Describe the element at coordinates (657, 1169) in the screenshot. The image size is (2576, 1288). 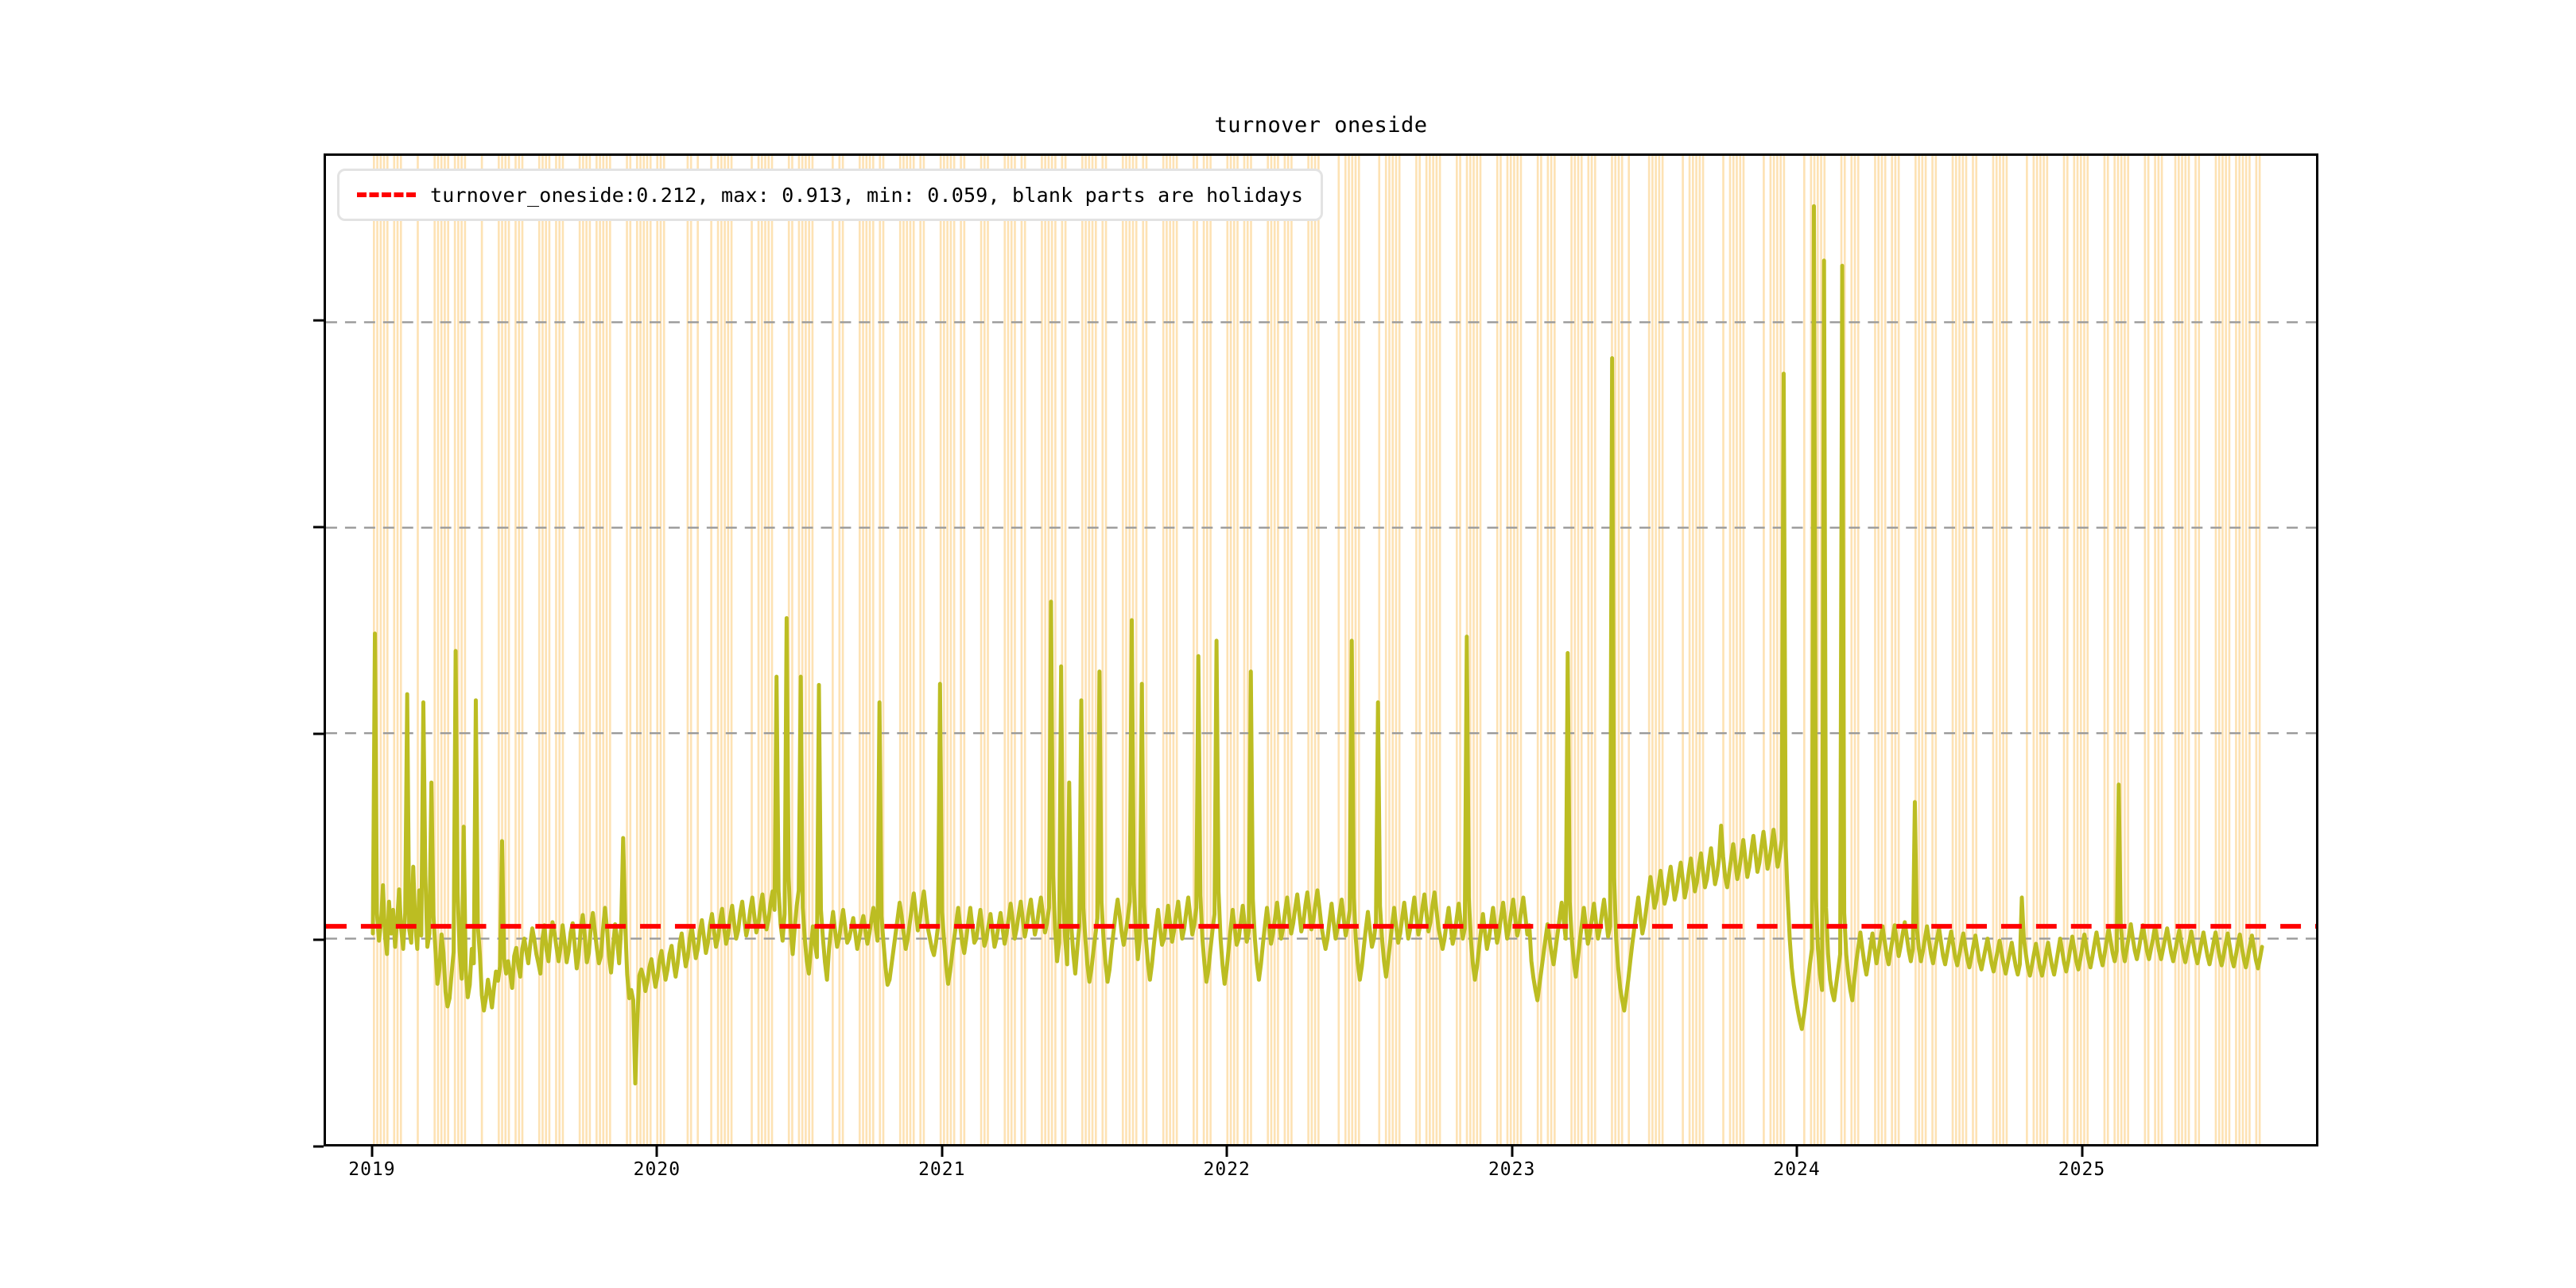
I see `x-axis-tick-label: 2020` at that location.